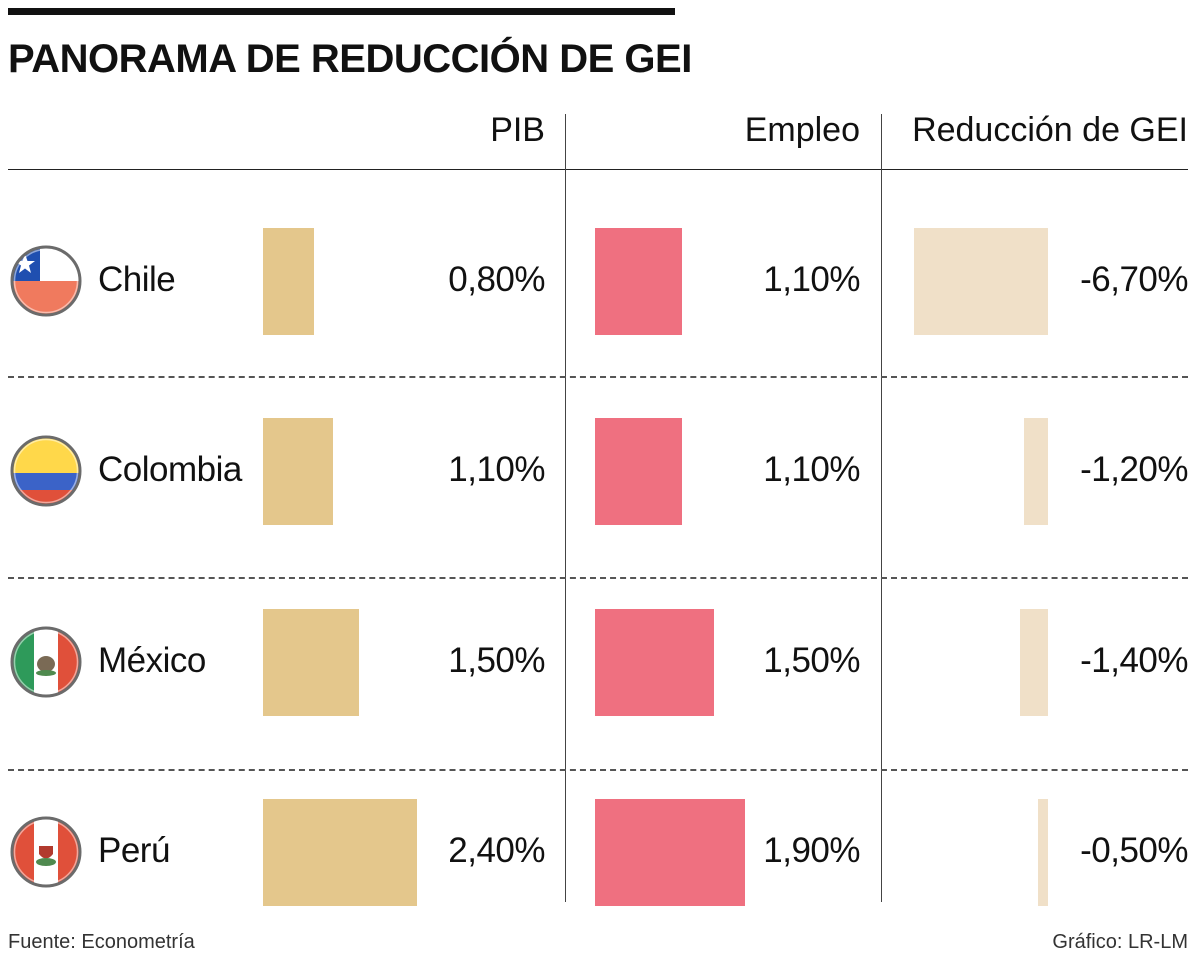 The height and width of the screenshot is (961, 1200). Describe the element at coordinates (152, 660) in the screenshot. I see `category-label: México` at that location.